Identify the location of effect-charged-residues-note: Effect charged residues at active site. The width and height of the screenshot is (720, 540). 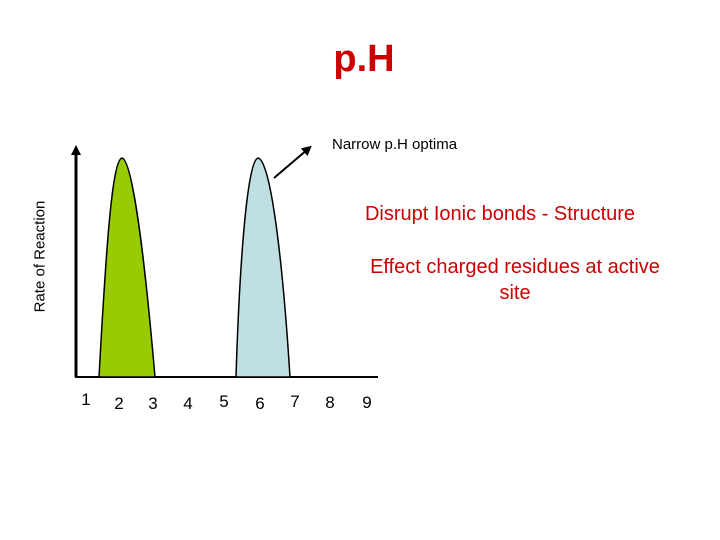
(515, 280).